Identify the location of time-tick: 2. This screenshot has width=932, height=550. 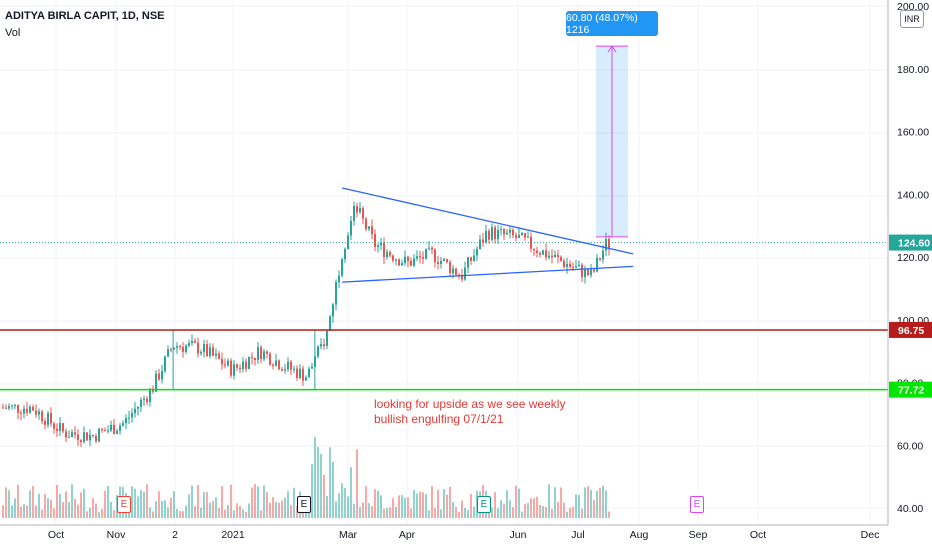
(175, 535).